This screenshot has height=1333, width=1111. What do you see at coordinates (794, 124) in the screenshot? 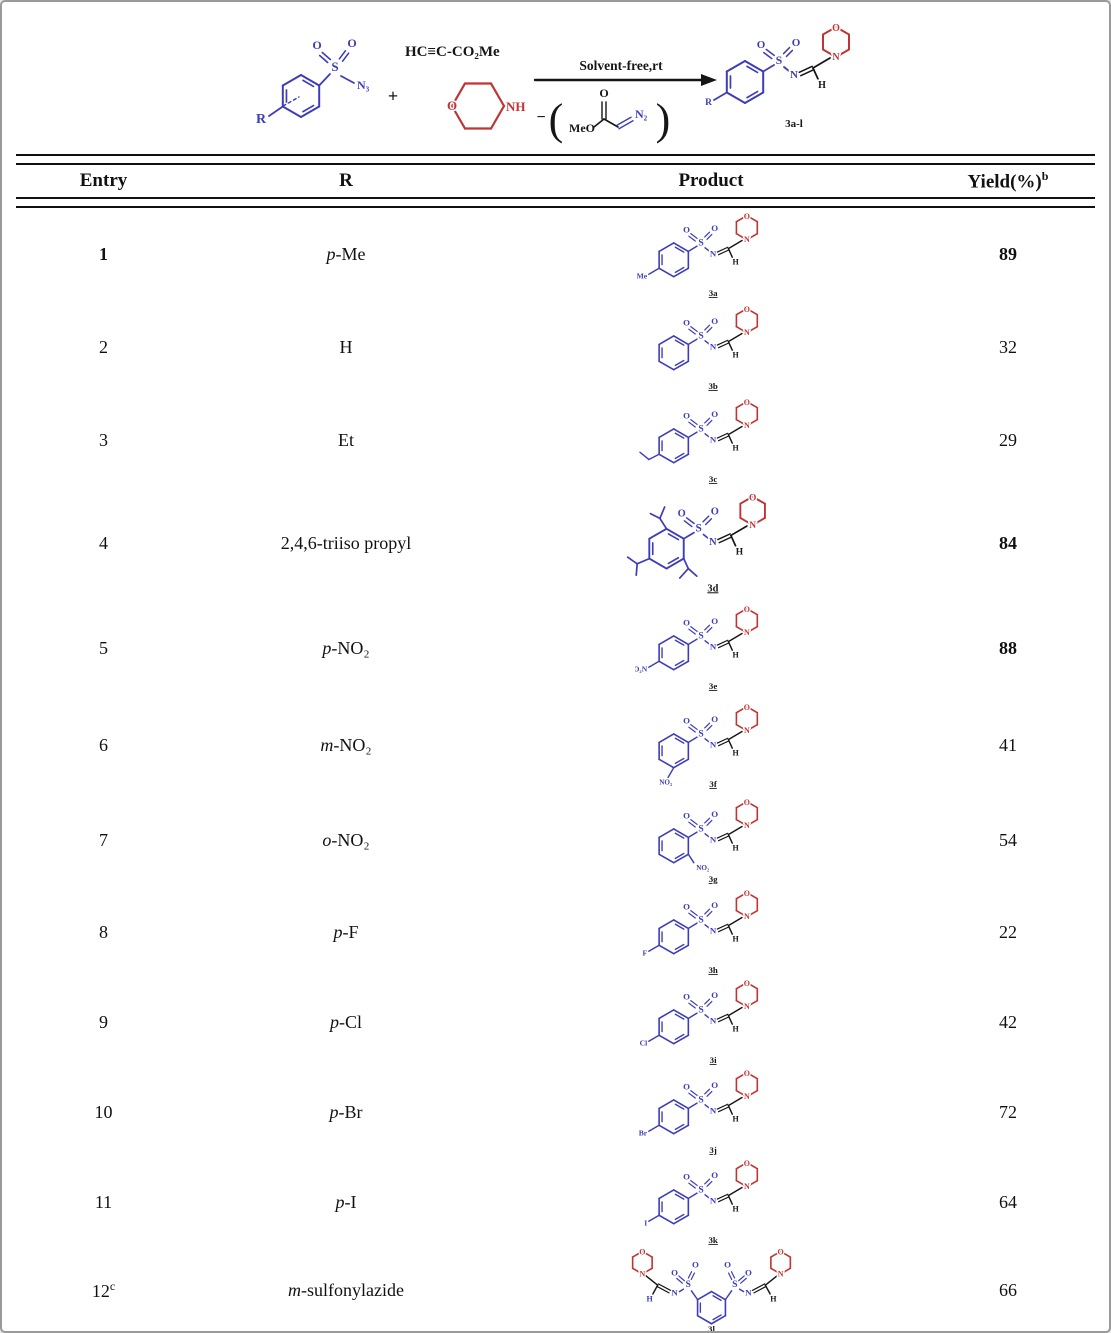
I see `product-label: 3a-l` at bounding box center [794, 124].